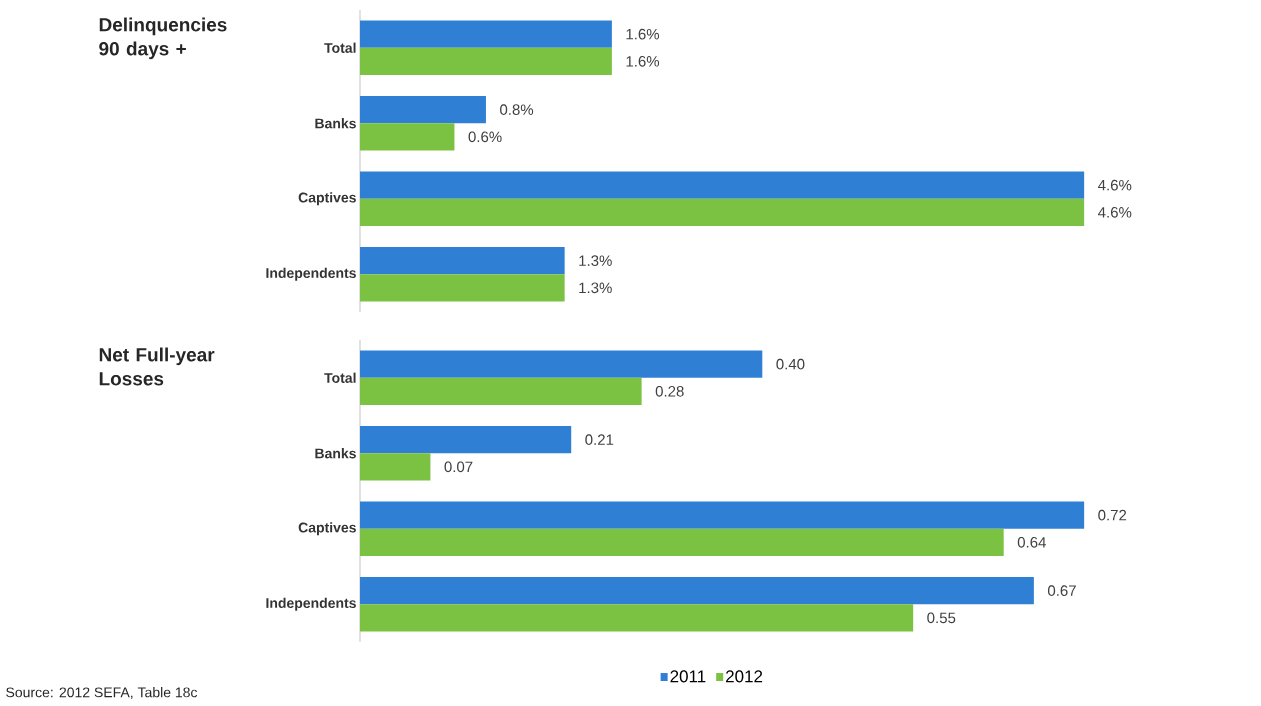 This screenshot has width=1261, height=706. What do you see at coordinates (102, 693) in the screenshot?
I see `source-note: Source: 2012 SEFA, Table 18c` at bounding box center [102, 693].